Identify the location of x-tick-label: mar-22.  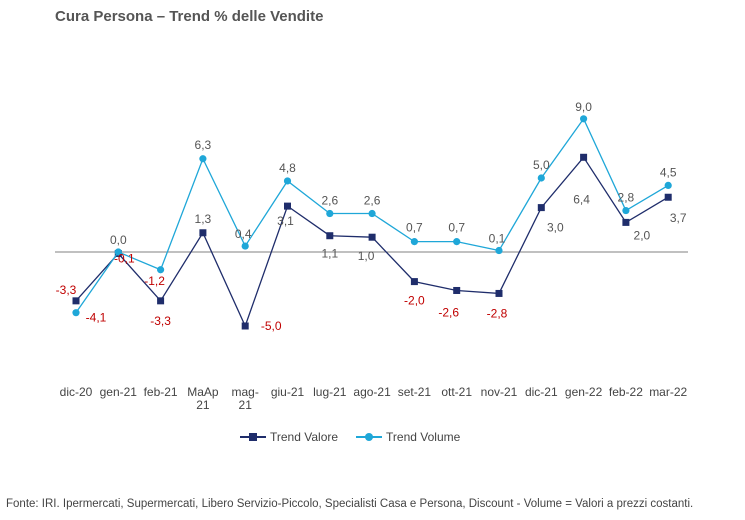
(668, 392).